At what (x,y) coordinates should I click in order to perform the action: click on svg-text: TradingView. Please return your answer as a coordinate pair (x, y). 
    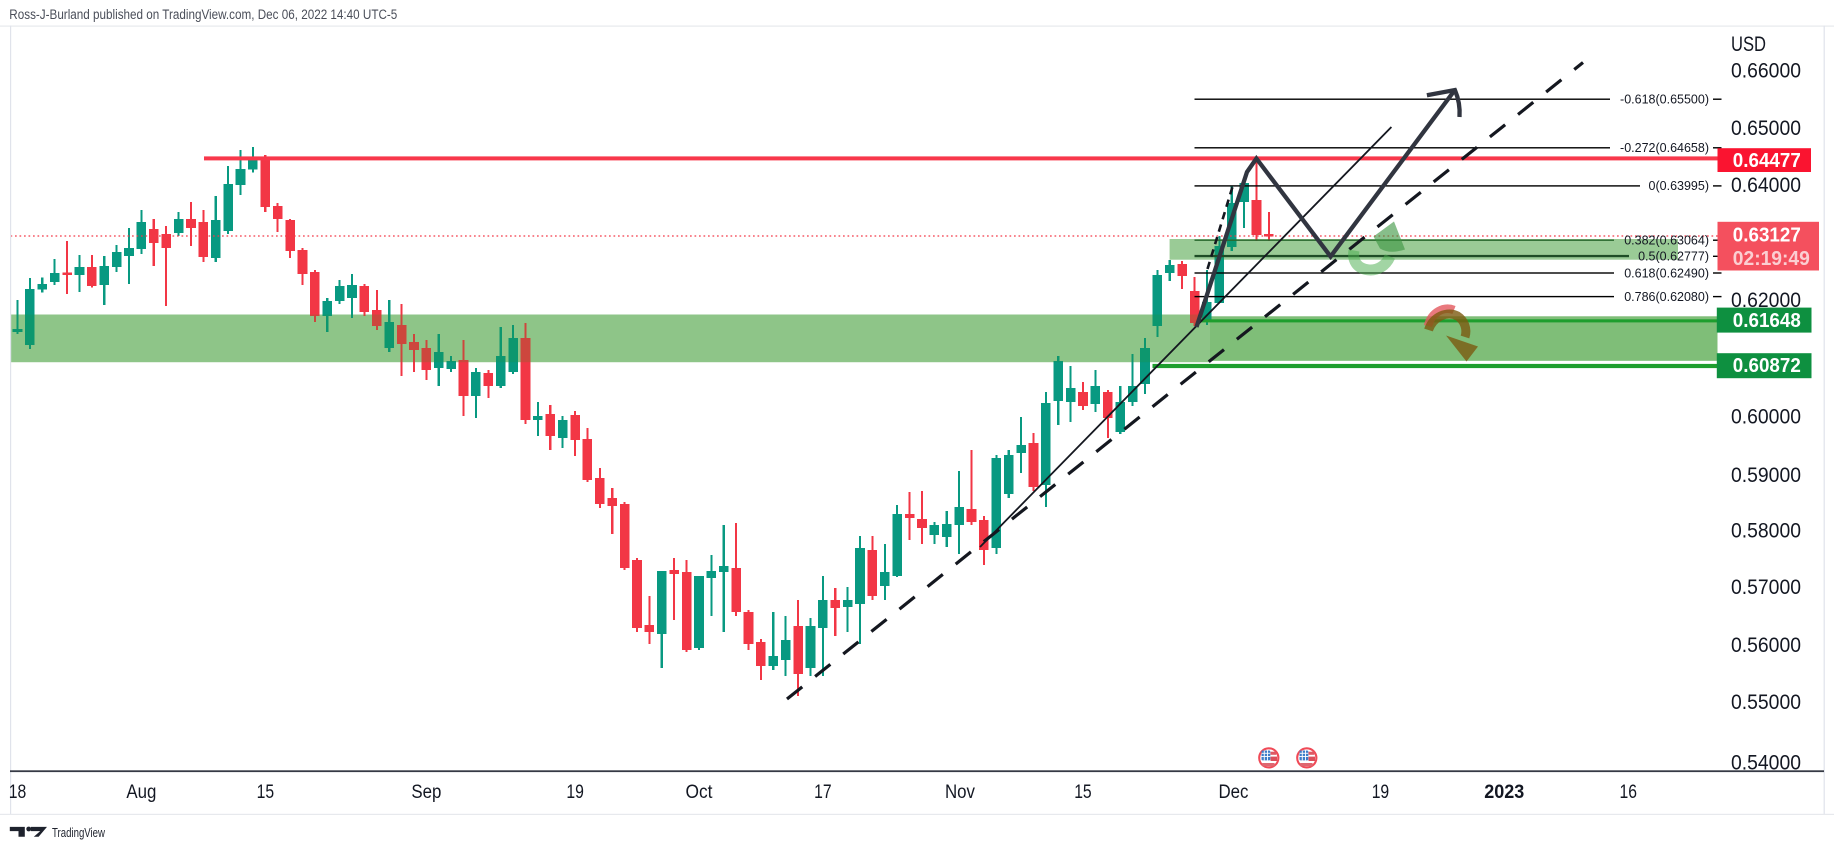
    Looking at the image, I should click on (78, 832).